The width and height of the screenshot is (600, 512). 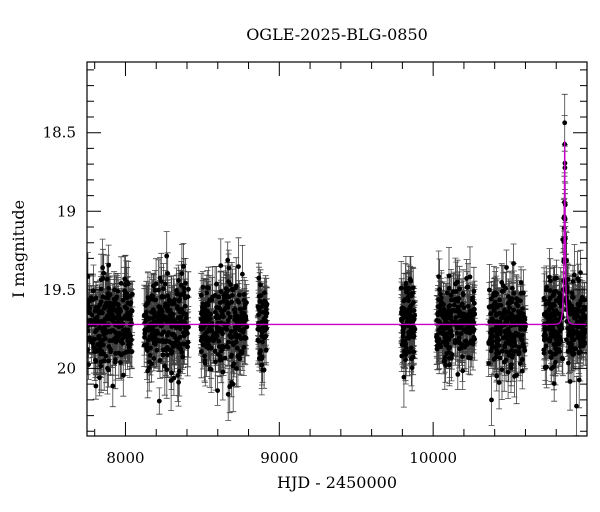 What do you see at coordinates (279, 458) in the screenshot?
I see `x-tick-label: 9000` at bounding box center [279, 458].